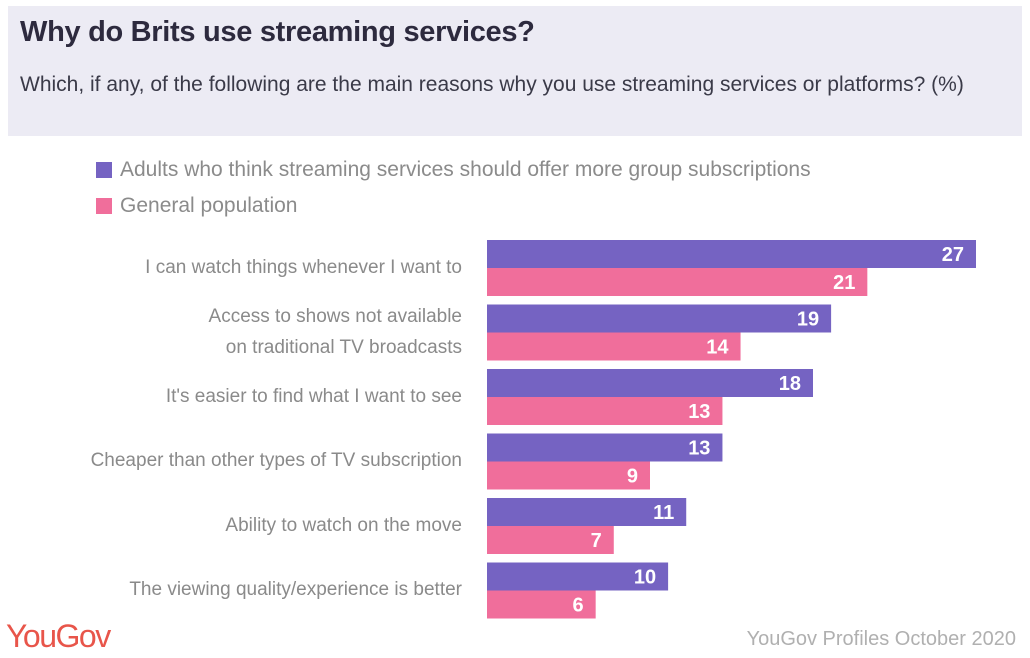  What do you see at coordinates (578, 606) in the screenshot?
I see `bar-value-label: 6` at bounding box center [578, 606].